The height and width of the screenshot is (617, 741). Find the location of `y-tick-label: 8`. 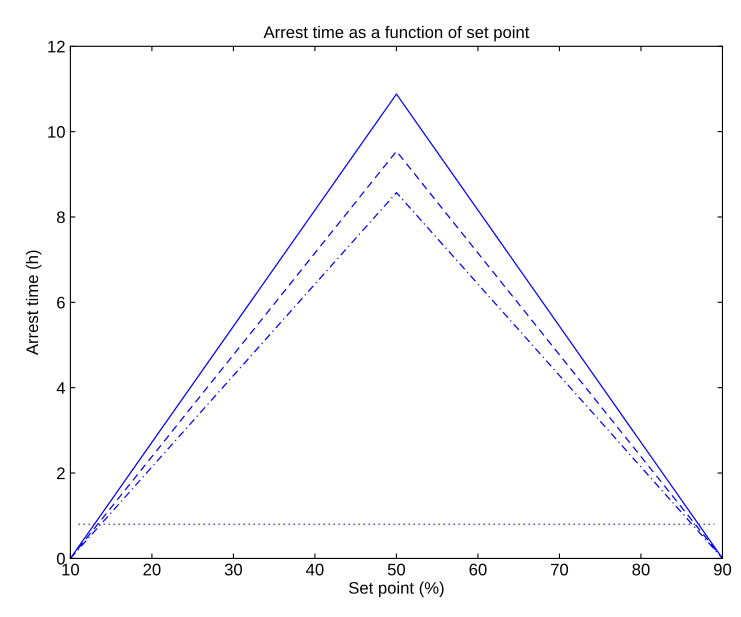

y-tick-label: 8 is located at coordinates (60, 217).